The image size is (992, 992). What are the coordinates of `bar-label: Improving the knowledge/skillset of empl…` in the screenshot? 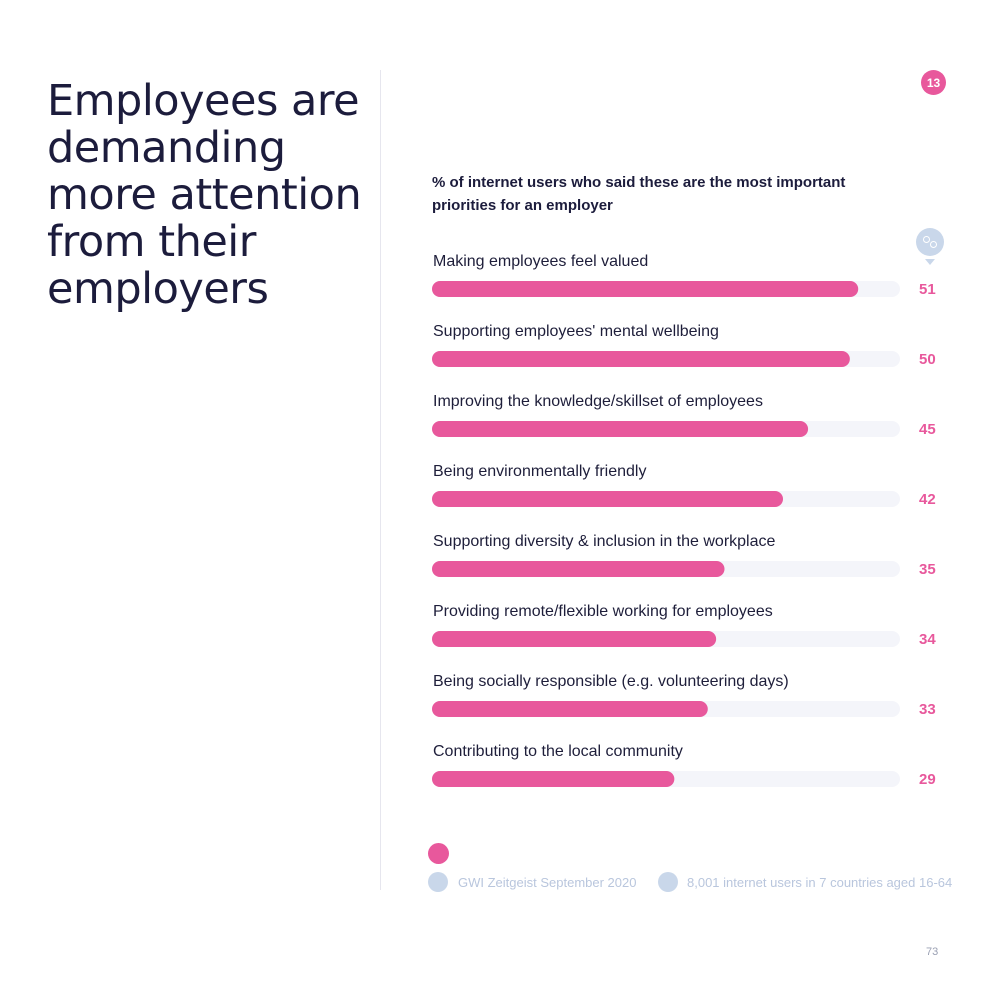 It's located at (598, 401).